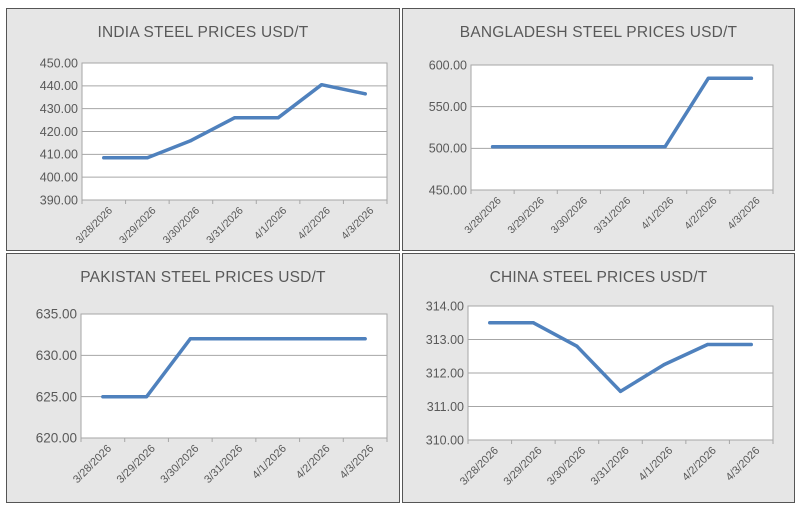 This screenshot has width=799, height=512. Describe the element at coordinates (56, 355) in the screenshot. I see `y-tick-label: 630.00` at that location.